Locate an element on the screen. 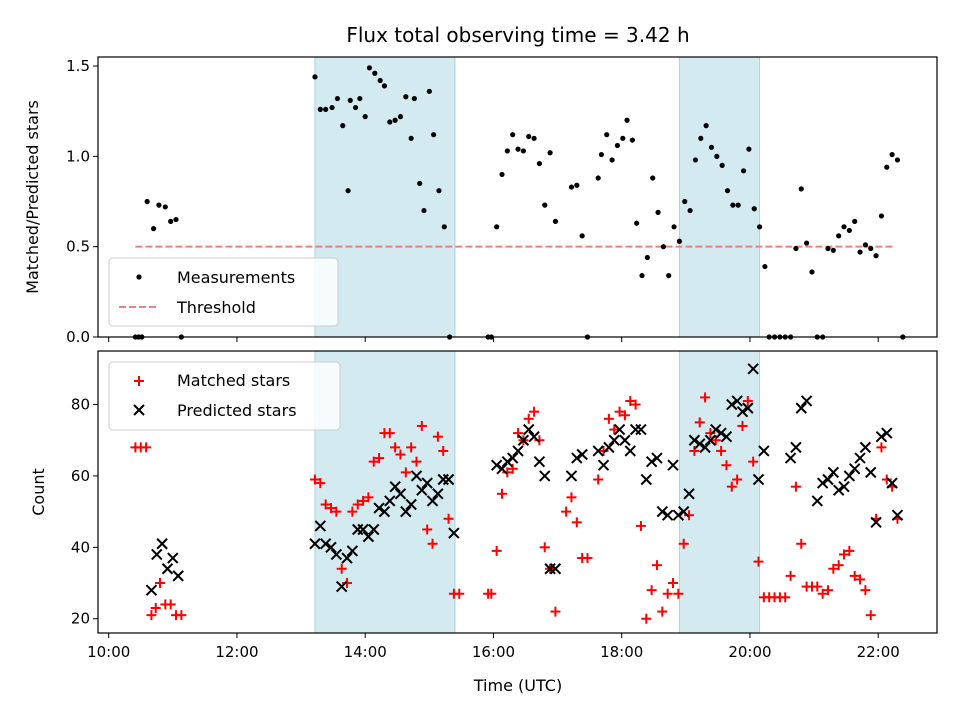 The image size is (960, 720). y-tick-label: 60 is located at coordinates (80, 476).